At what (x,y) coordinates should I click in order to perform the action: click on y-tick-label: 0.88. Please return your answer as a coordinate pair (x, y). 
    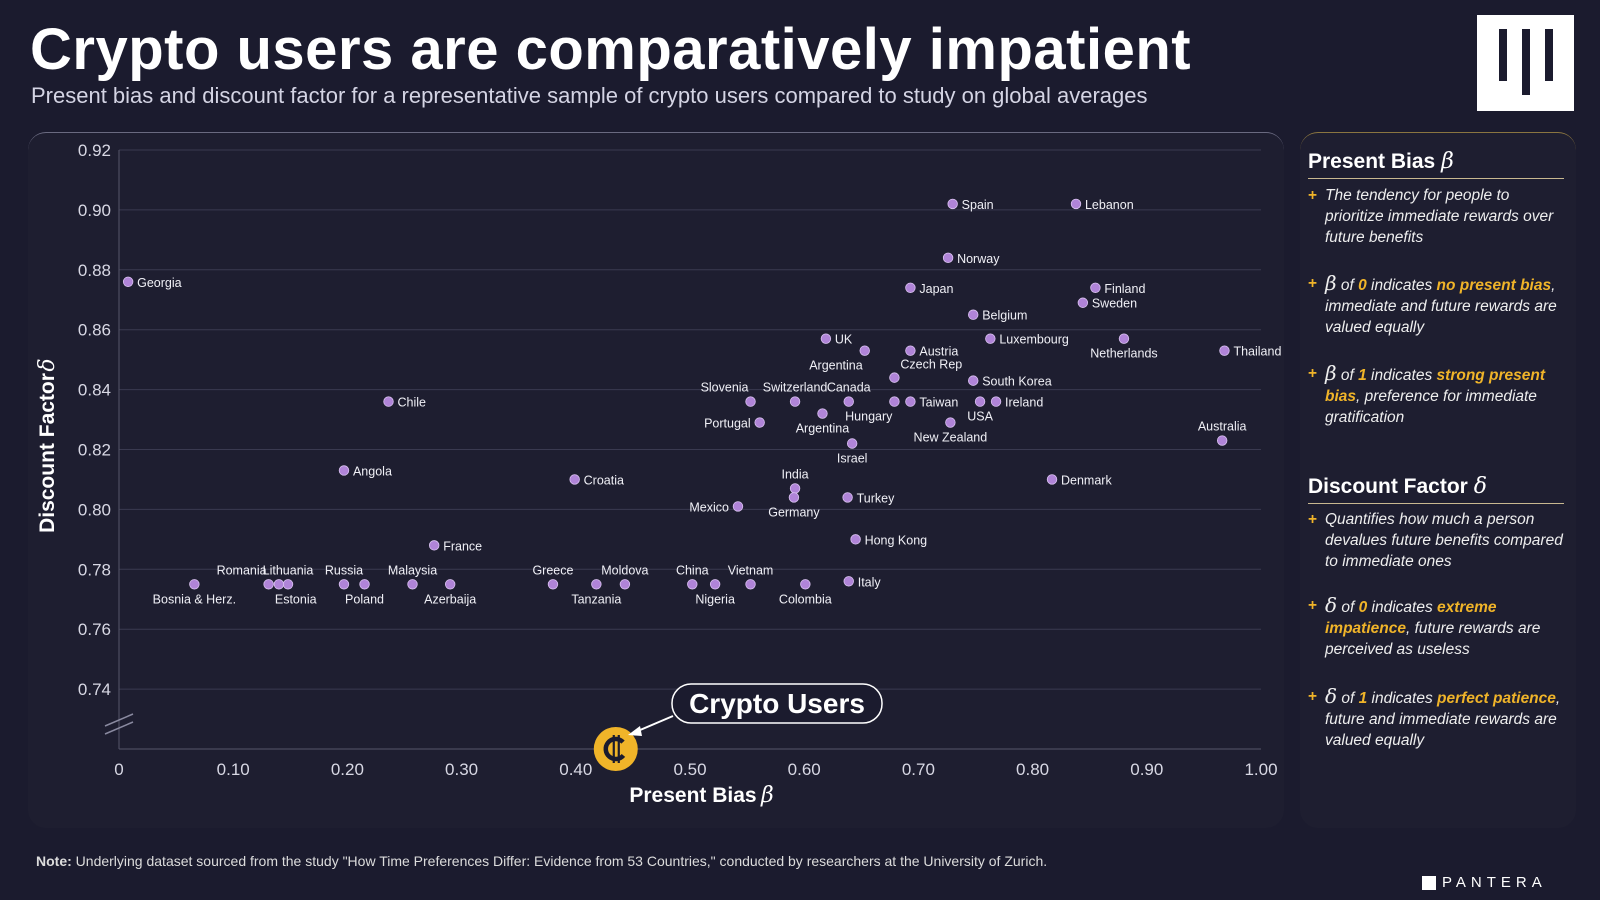
    Looking at the image, I should click on (94, 270).